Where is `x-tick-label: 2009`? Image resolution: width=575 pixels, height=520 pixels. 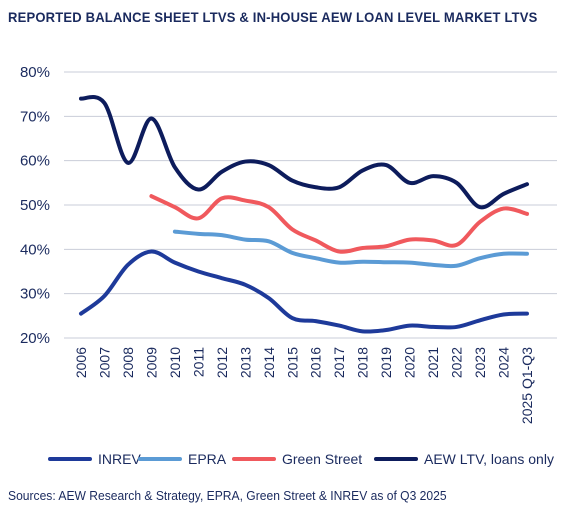
x-tick-label: 2009 is located at coordinates (151, 362).